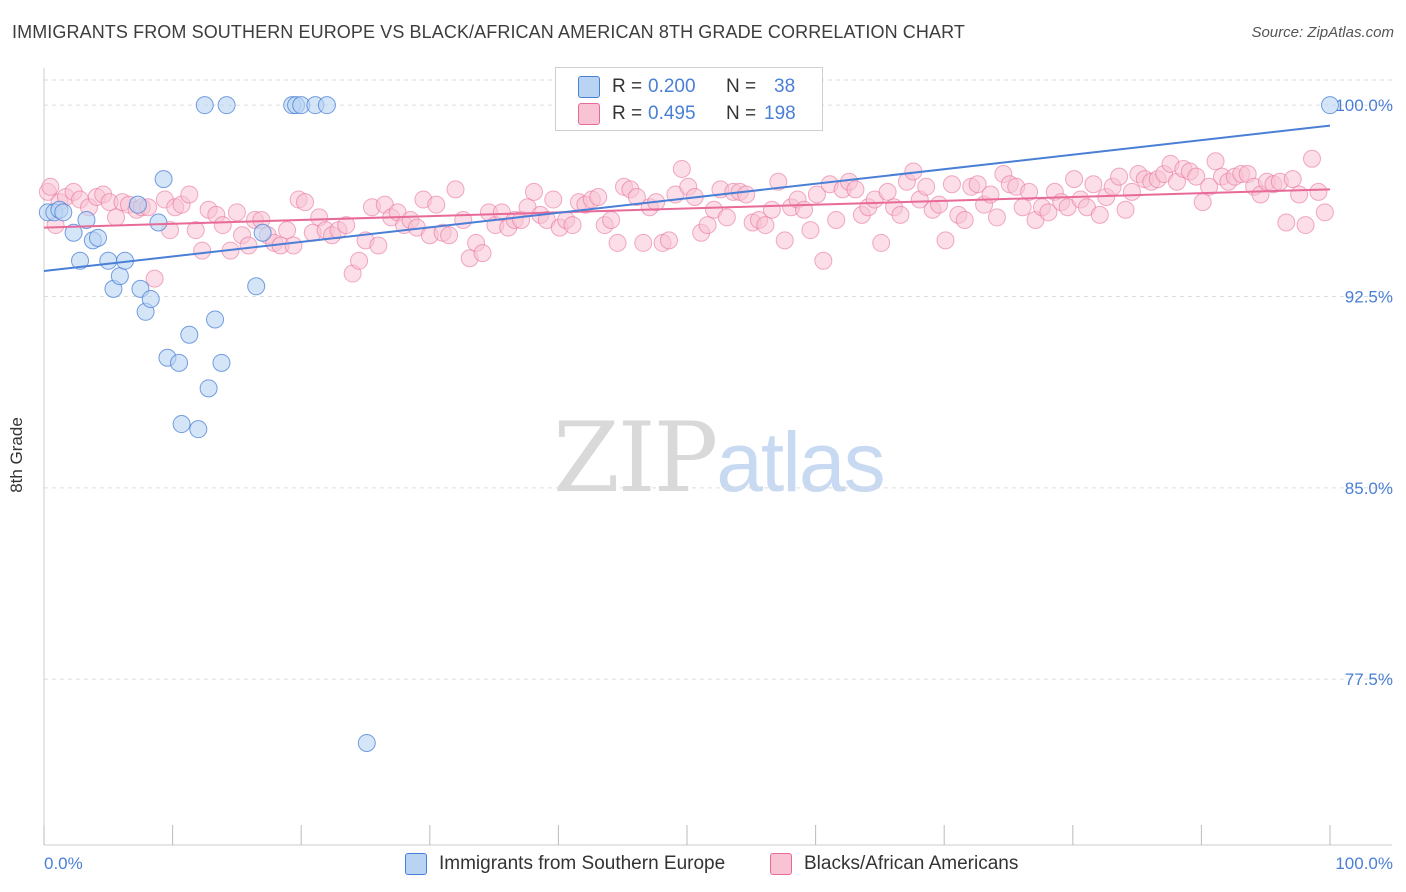  What do you see at coordinates (1369, 679) in the screenshot?
I see `y-tick-label: 77.5%` at bounding box center [1369, 679].